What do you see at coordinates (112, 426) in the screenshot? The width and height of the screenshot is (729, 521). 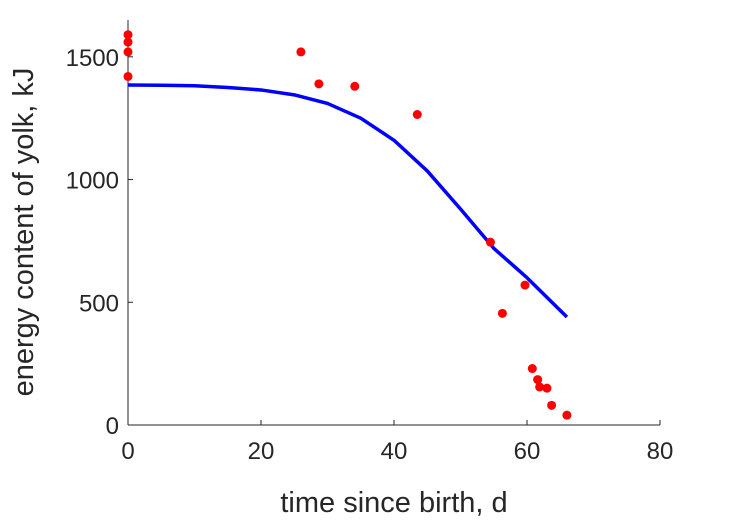 I see `y-tick-label: 0` at bounding box center [112, 426].